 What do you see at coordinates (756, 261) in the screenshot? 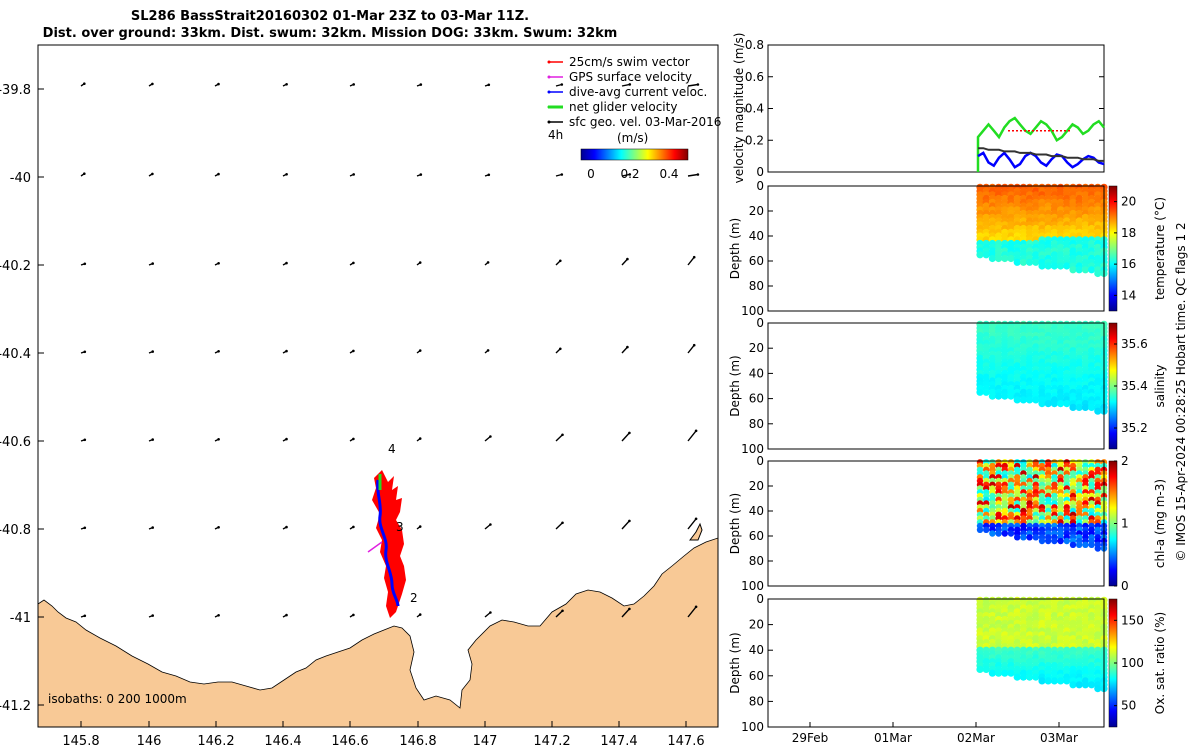
I see `depth-tick-label: 60` at bounding box center [756, 261].